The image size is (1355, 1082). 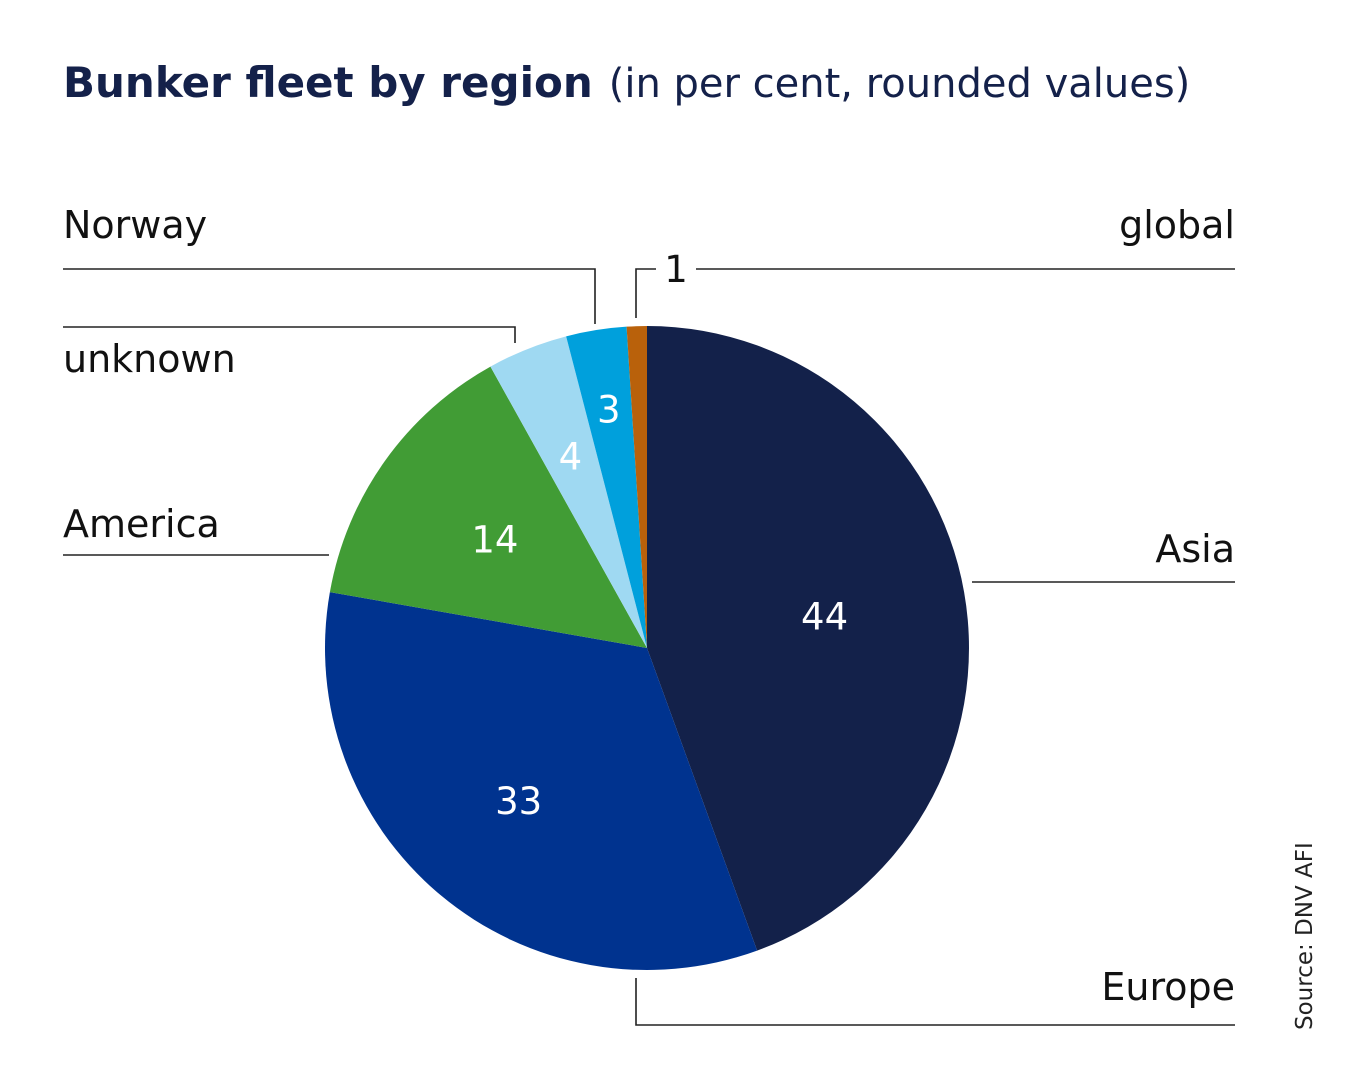 What do you see at coordinates (645, 293) in the screenshot?
I see `leader-global-short` at bounding box center [645, 293].